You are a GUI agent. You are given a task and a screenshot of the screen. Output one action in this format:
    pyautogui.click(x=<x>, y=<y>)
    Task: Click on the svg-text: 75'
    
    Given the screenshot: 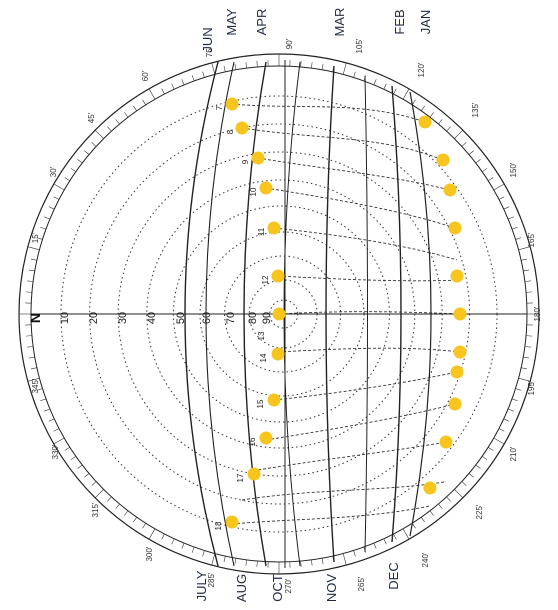 What is the action you would take?
    pyautogui.click(x=209, y=51)
    